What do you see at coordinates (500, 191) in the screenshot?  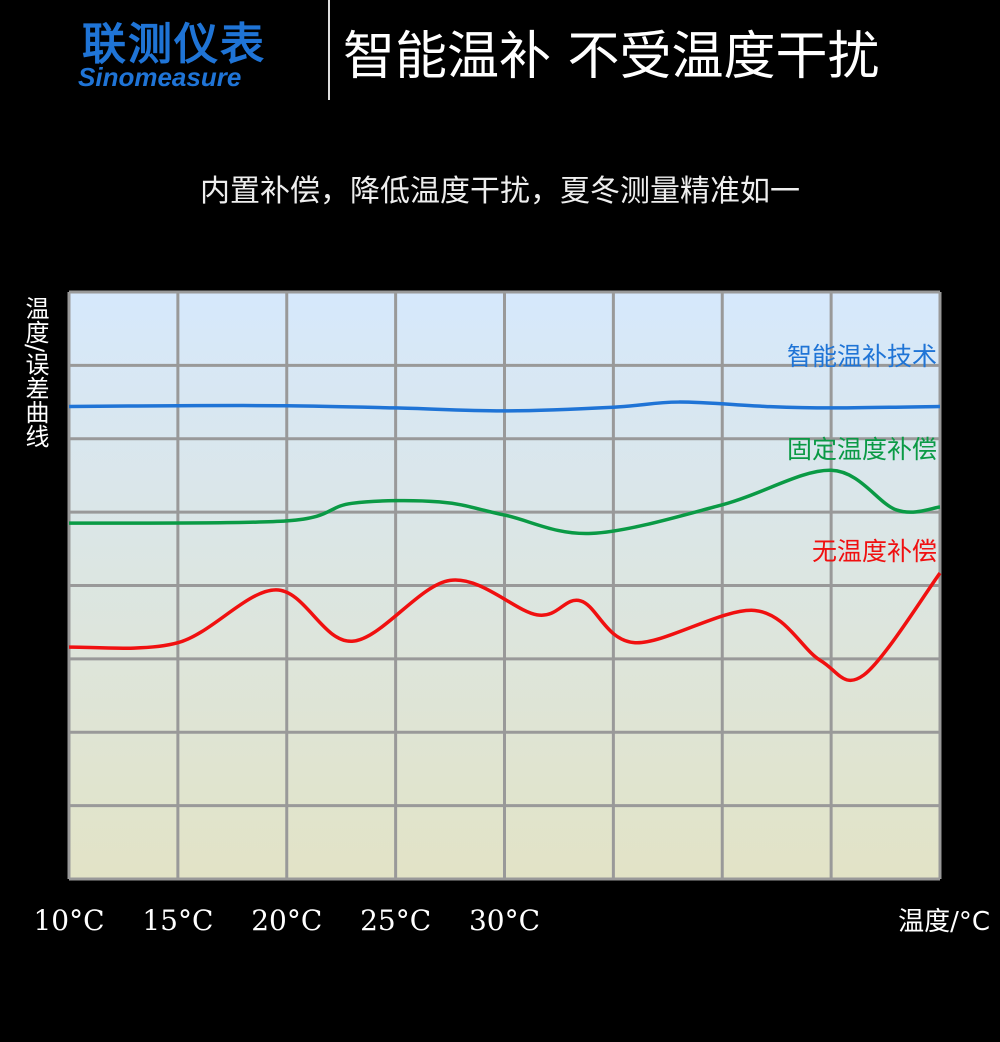 I see `subtitle: 内置补偿，降低温度干扰，夏冬测量精准如一` at bounding box center [500, 191].